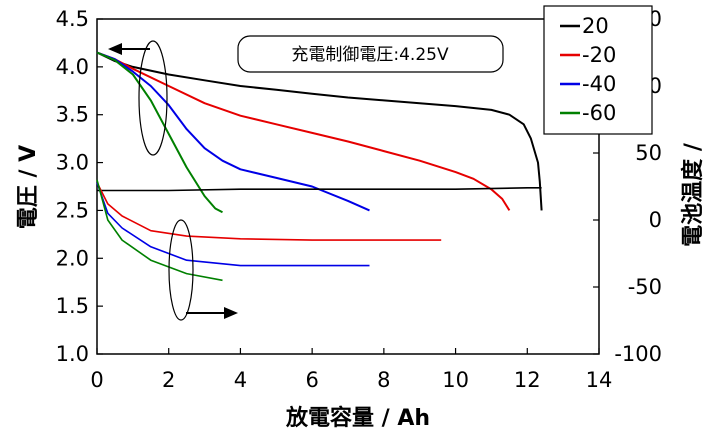 Image resolution: width=719 pixels, height=440 pixels. Describe the element at coordinates (599, 380) in the screenshot. I see `x-tick-label: 14` at that location.